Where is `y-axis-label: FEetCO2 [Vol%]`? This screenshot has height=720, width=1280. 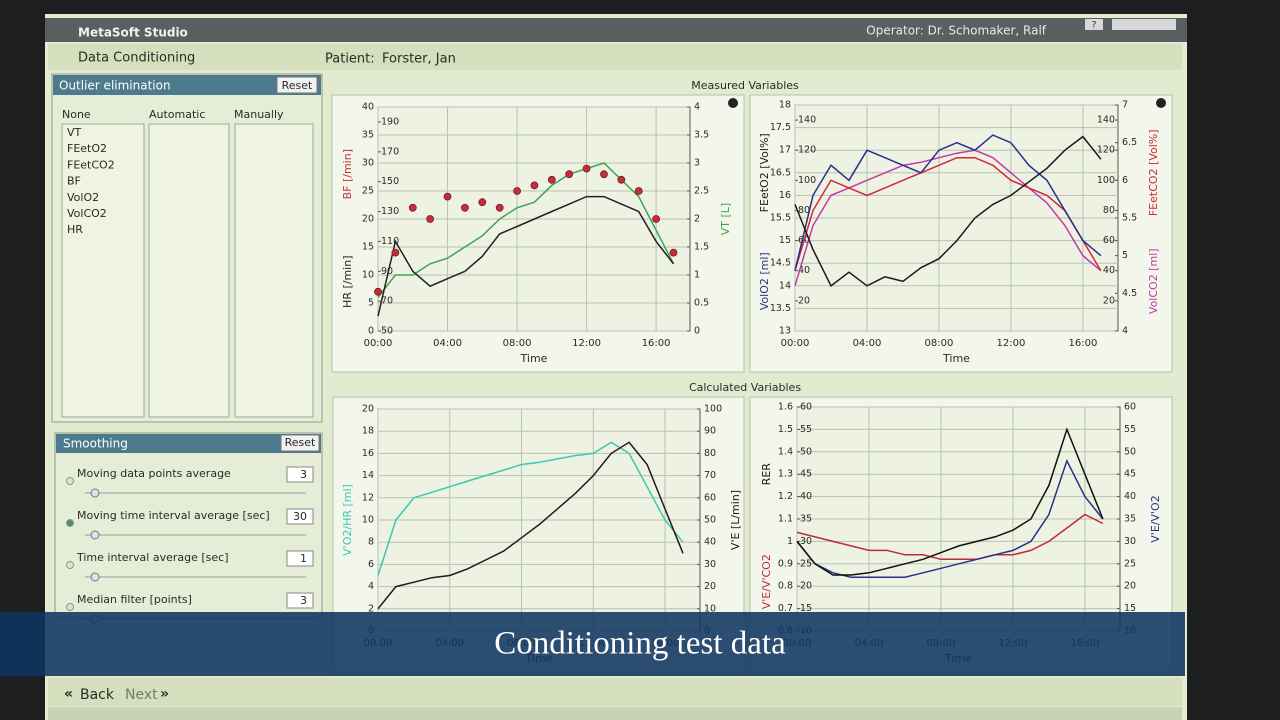
y-axis-label: FEetCO2 [Vol%] is located at coordinates (1153, 172).